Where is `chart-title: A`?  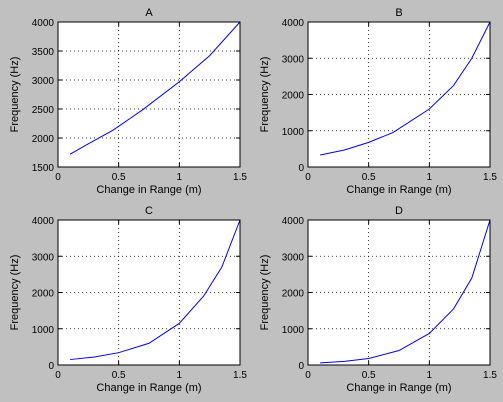
chart-title: A is located at coordinates (149, 13).